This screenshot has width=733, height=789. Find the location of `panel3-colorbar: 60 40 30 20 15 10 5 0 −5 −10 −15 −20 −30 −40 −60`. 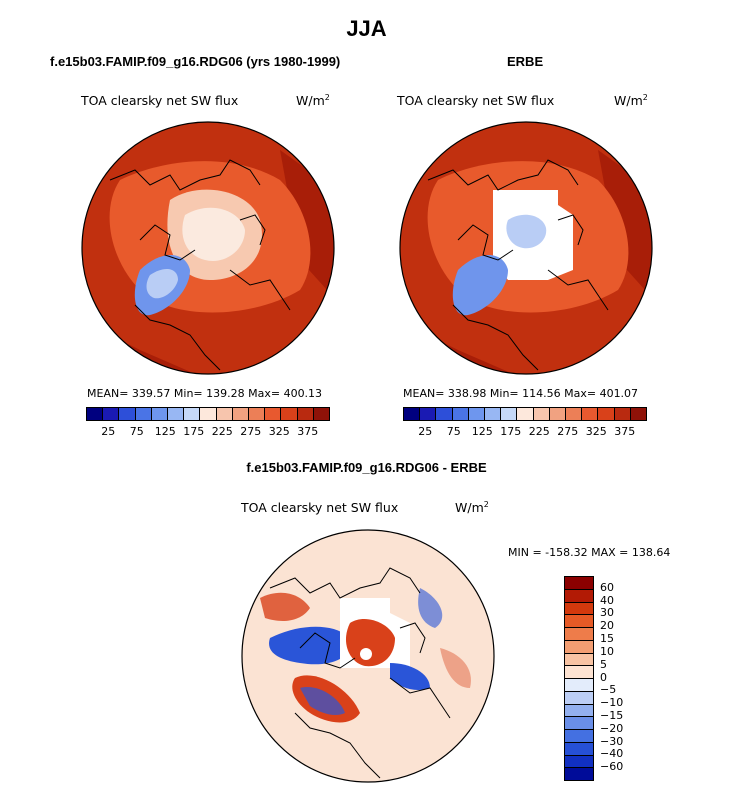

panel3-colorbar: 60 40 30 20 15 10 5 0 −5 −10 −15 −20 −30 −40 −60 is located at coordinates (609, 678).